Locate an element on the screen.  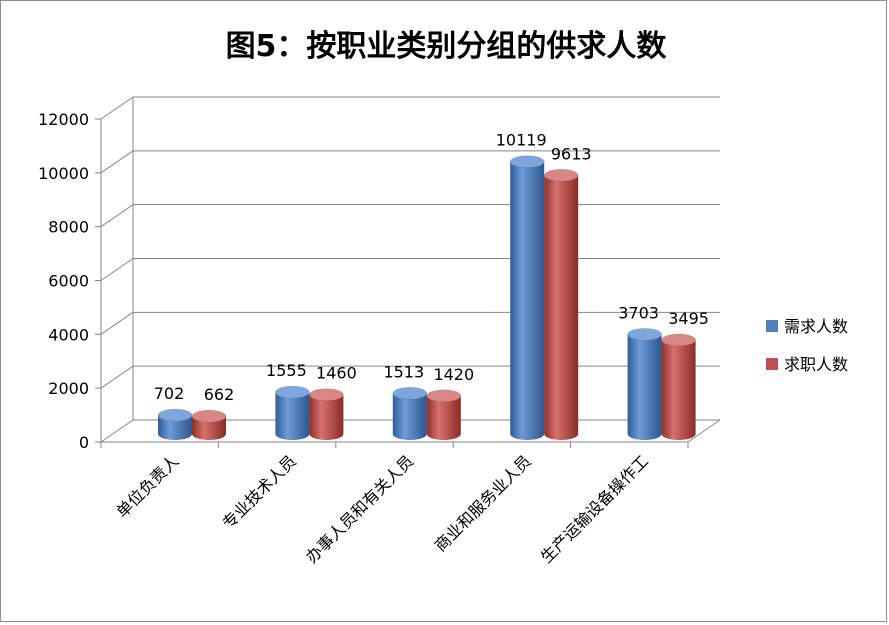
category-labels: 单位负责人 专业技术人员 办事人员和有关人员 商业和服务业人员 生产运输设备操作工 is located at coordinates (383, 508).